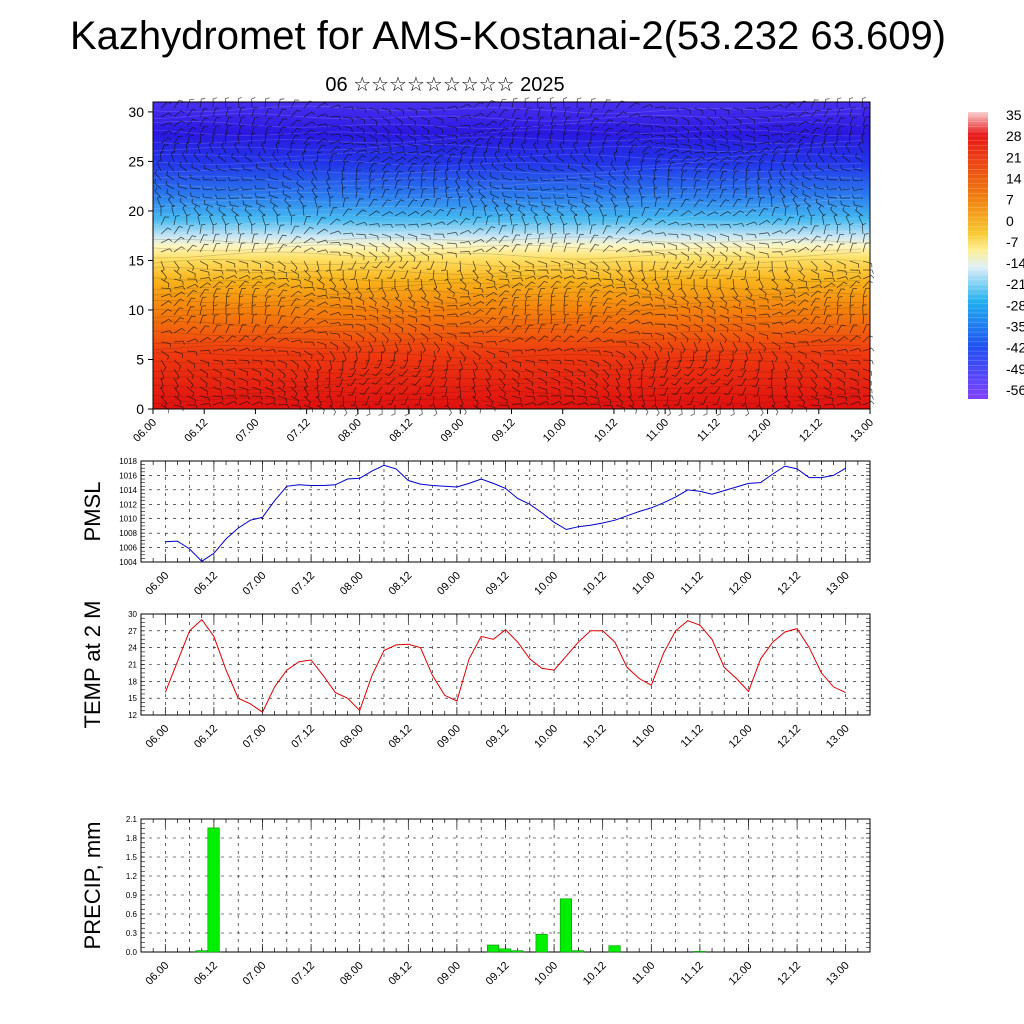 This screenshot has width=1024, height=1024. What do you see at coordinates (507, 209) in the screenshot?
I see `field-contour-line` at bounding box center [507, 209].